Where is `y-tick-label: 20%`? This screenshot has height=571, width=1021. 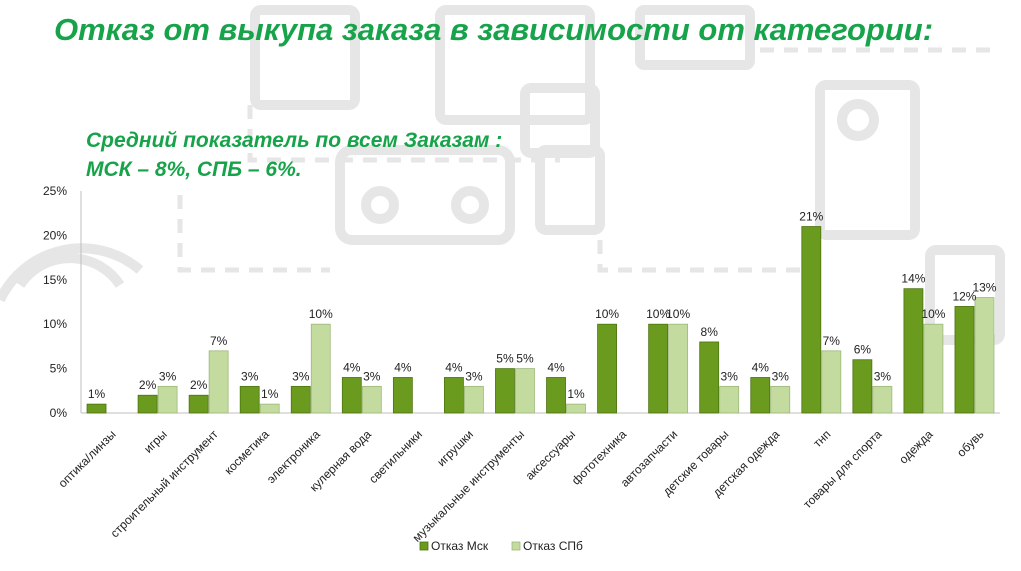
y-tick-label: 20% is located at coordinates (55, 235).